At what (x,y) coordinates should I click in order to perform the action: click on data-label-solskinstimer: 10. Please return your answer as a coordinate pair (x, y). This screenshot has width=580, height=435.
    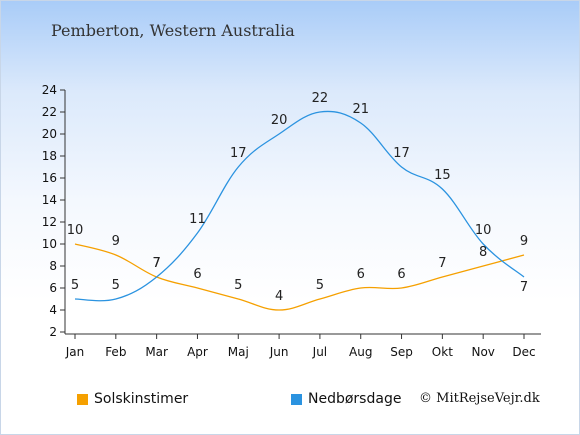
    Looking at the image, I should click on (75, 230).